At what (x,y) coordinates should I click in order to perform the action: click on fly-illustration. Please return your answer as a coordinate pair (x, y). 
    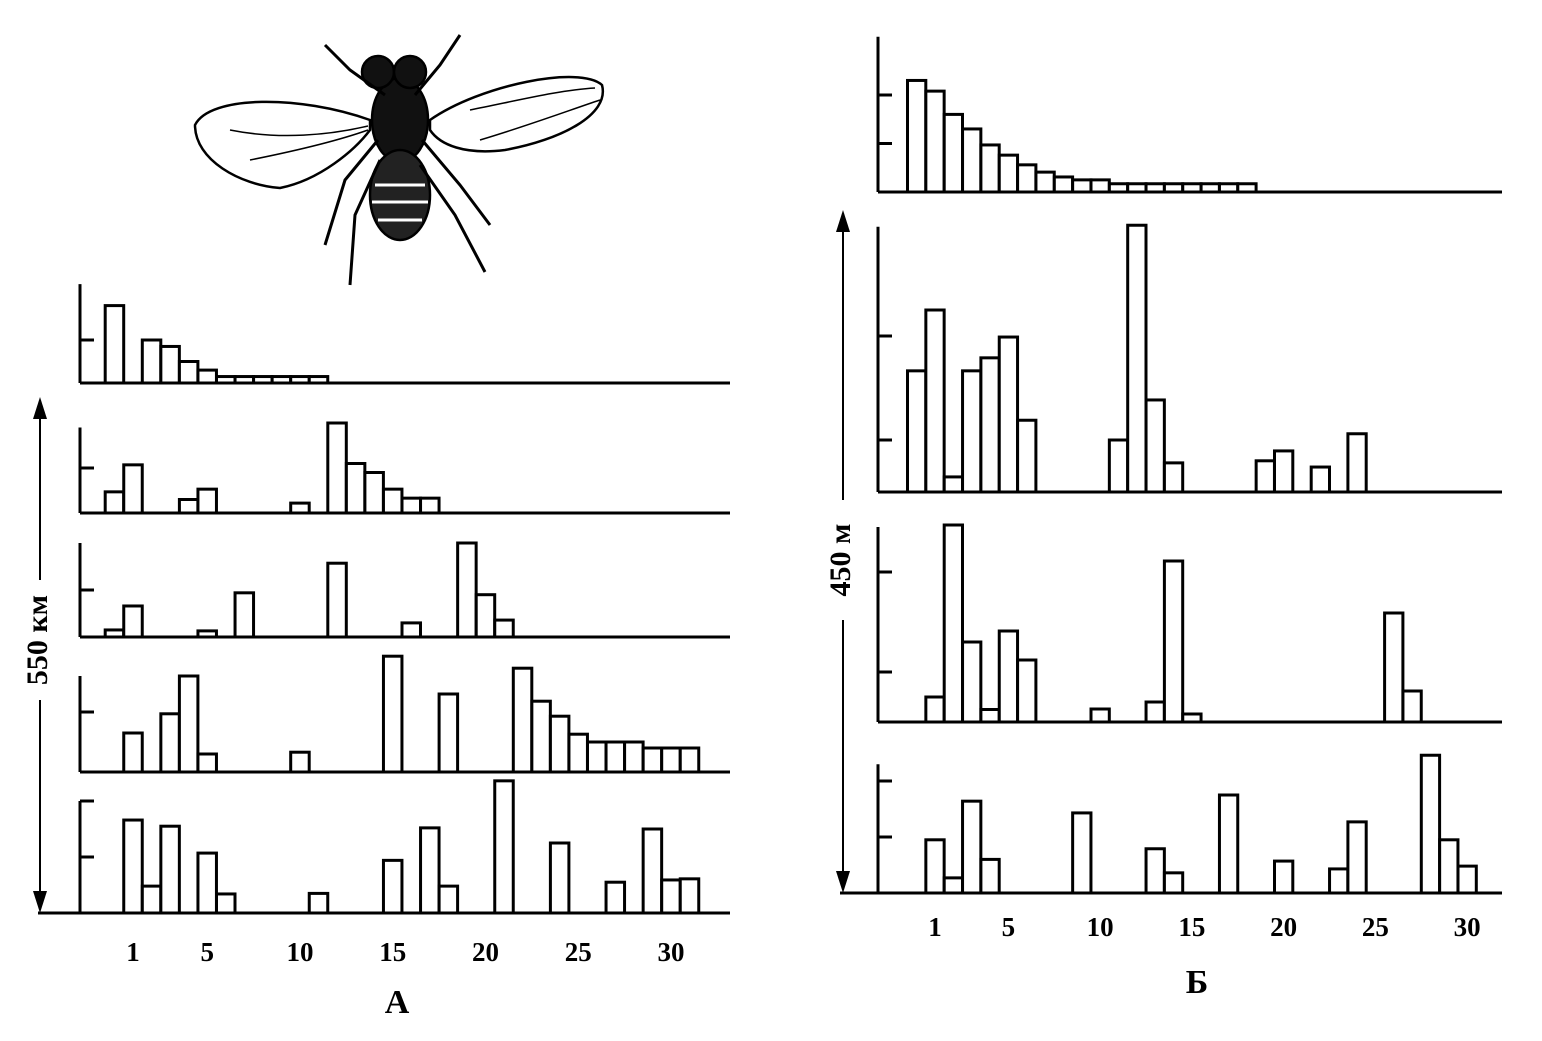
    Looking at the image, I should click on (399, 160).